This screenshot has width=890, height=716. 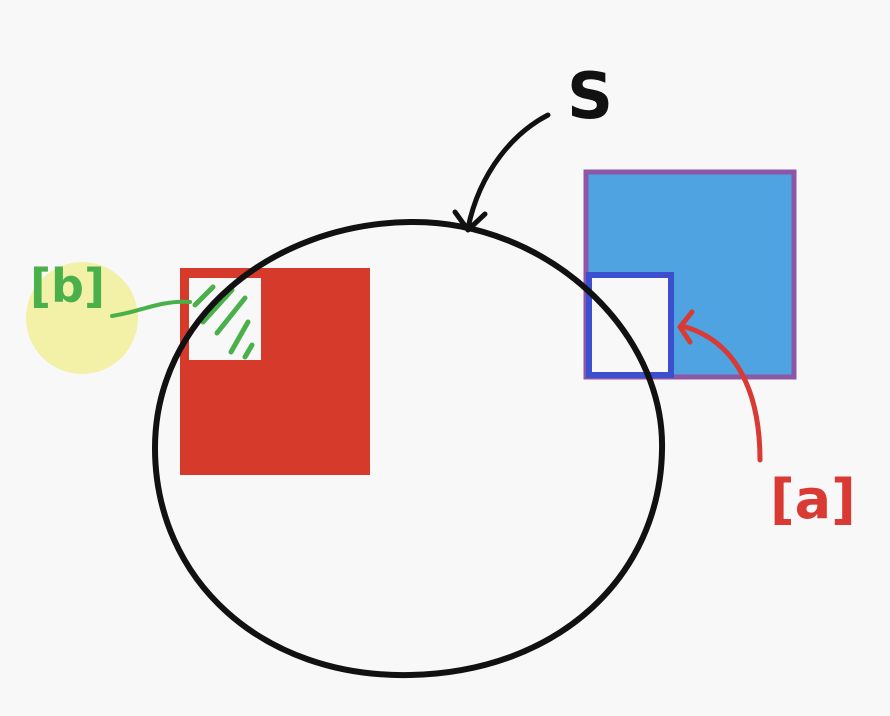 What do you see at coordinates (720, 386) in the screenshot?
I see `arrow-a-icon` at bounding box center [720, 386].